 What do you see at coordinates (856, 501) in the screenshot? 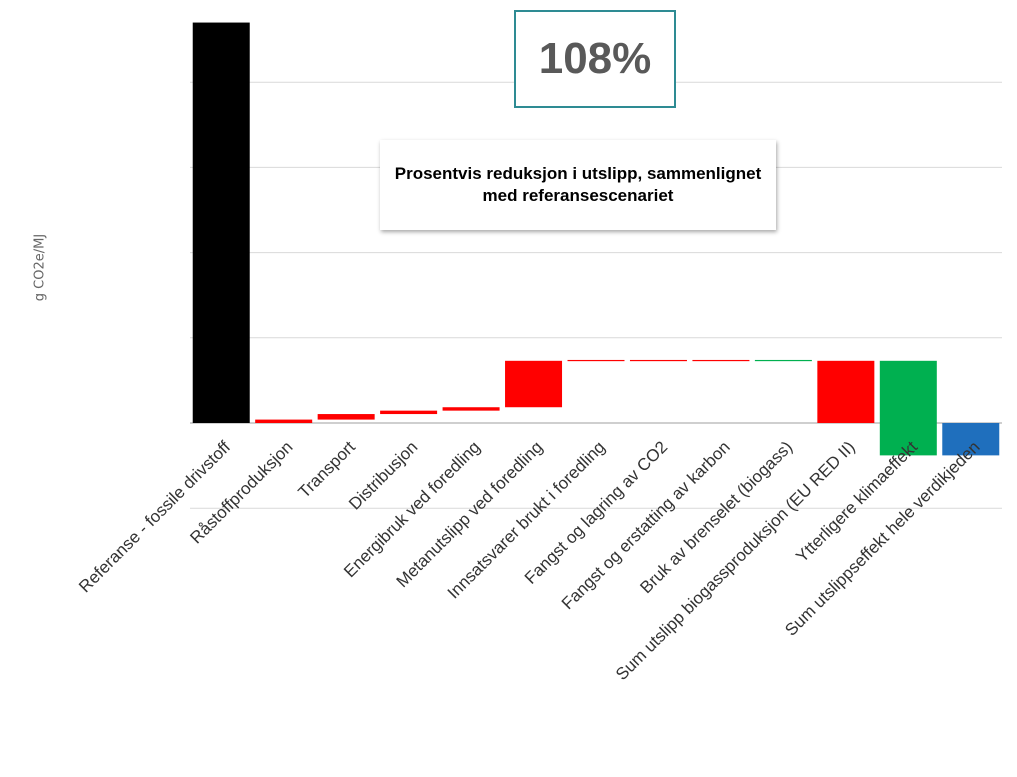
I see `category-label: Ytterligere klimaeffekt` at bounding box center [856, 501].